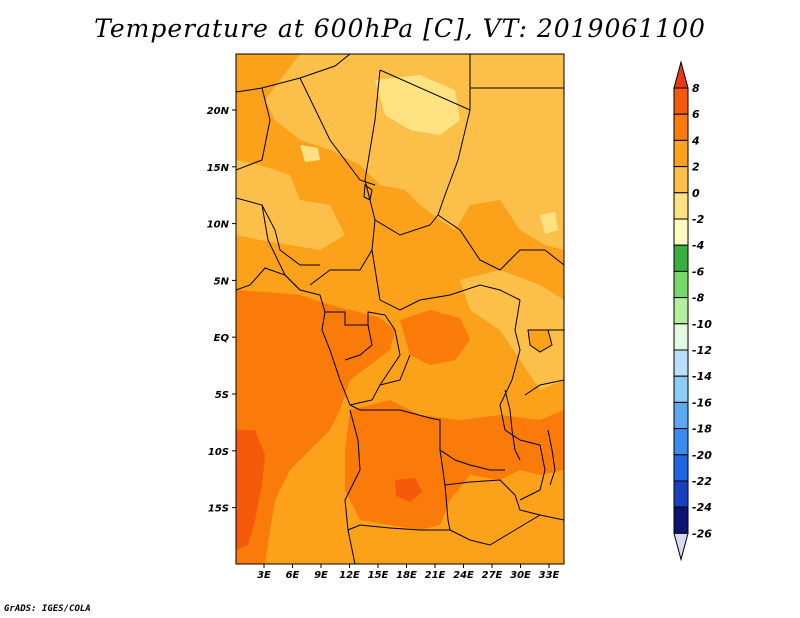 This screenshot has height=618, width=800. What do you see at coordinates (681, 547) in the screenshot?
I see `colorbar-bottom-triangle` at bounding box center [681, 547].